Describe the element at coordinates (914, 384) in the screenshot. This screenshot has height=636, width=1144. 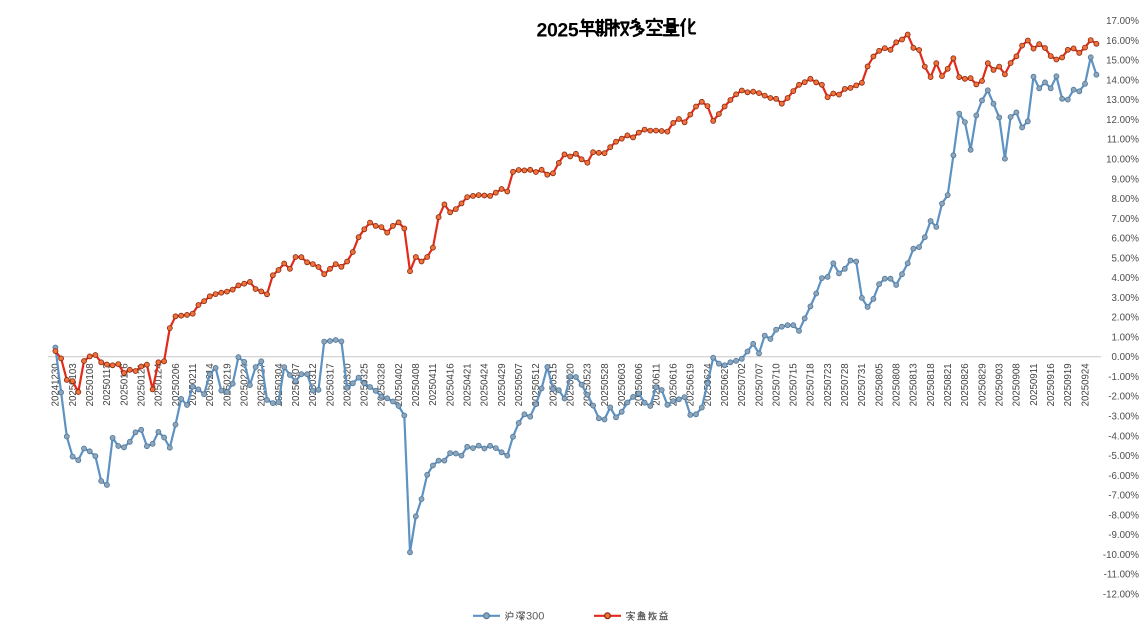
I see `svg-text: 20250813` at that location.